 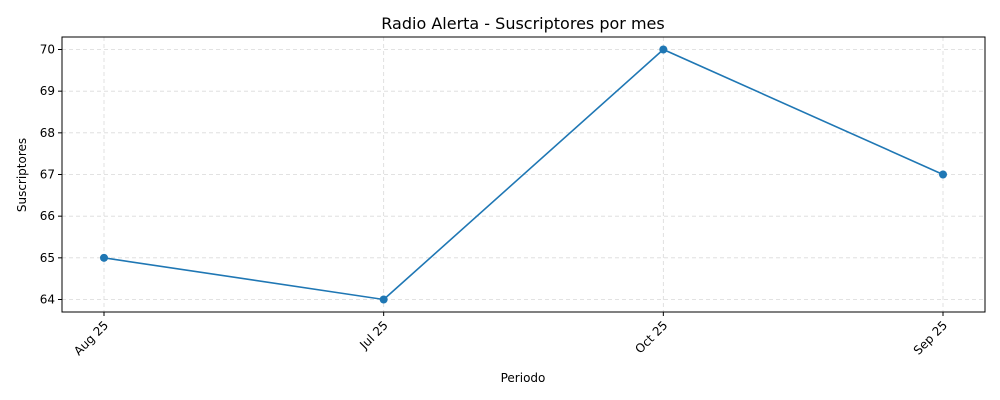 I want to click on x-tick-label: Sep 25, so click(x=930, y=337).